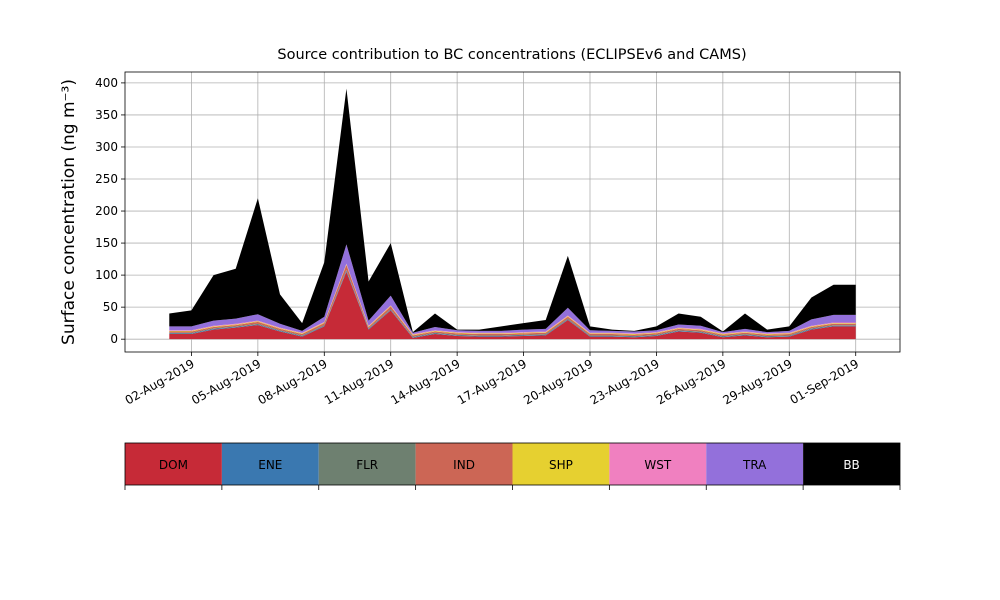 This screenshot has width=1000, height=600. I want to click on x-tick-label: 23-Aug-2019, so click(625, 381).